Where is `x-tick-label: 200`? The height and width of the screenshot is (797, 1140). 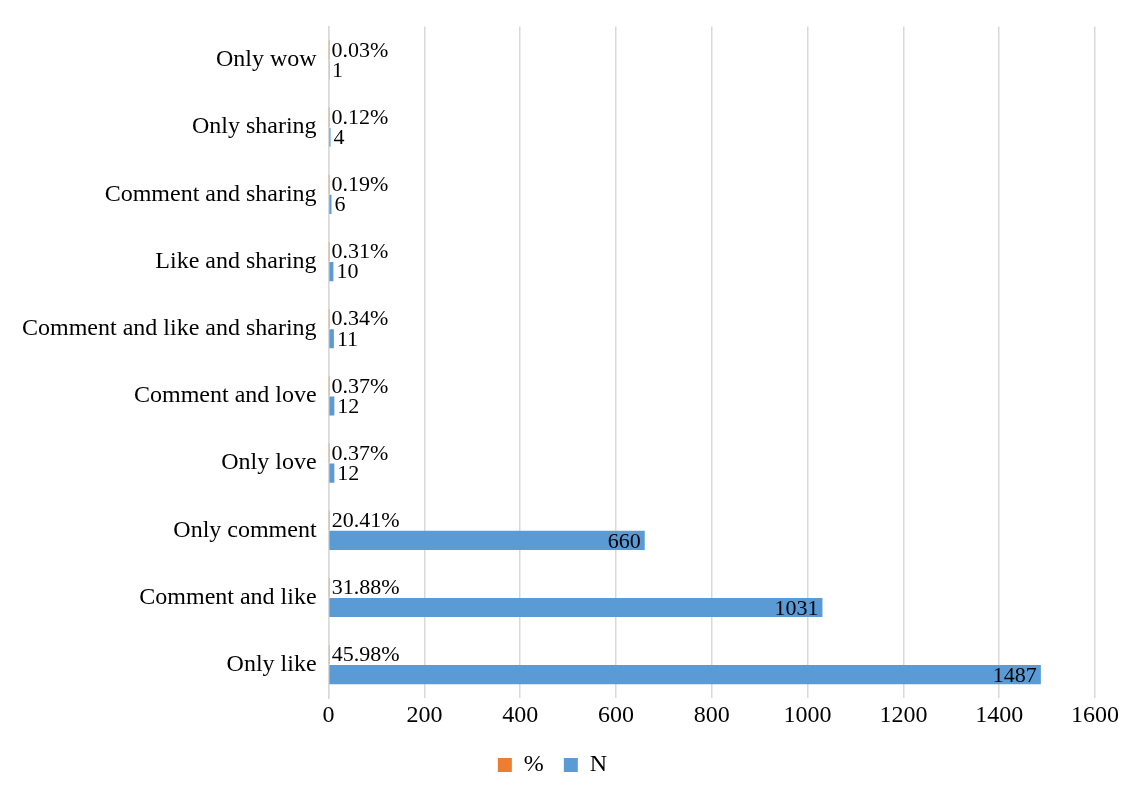 x-tick-label: 200 is located at coordinates (424, 713).